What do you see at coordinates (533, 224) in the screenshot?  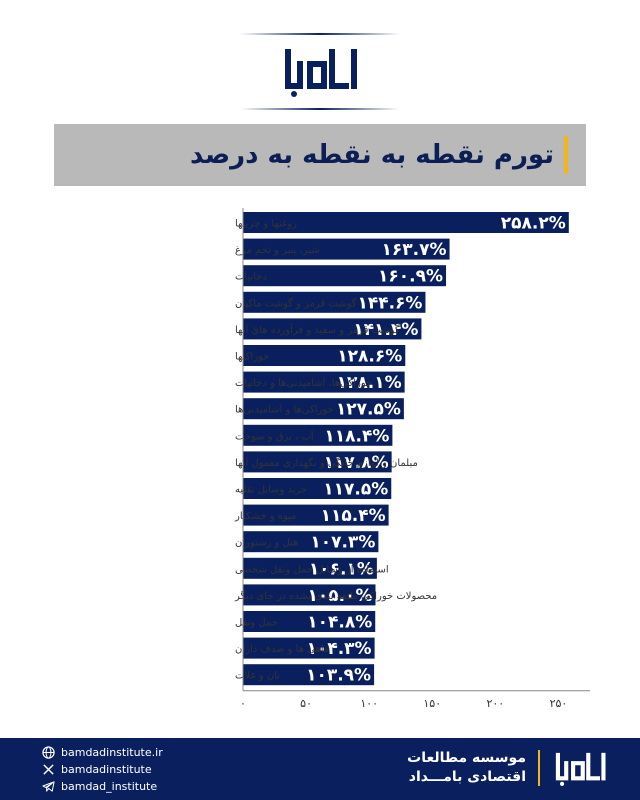 I see `bar-value-label: ۲۵۸.۲%` at bounding box center [533, 224].